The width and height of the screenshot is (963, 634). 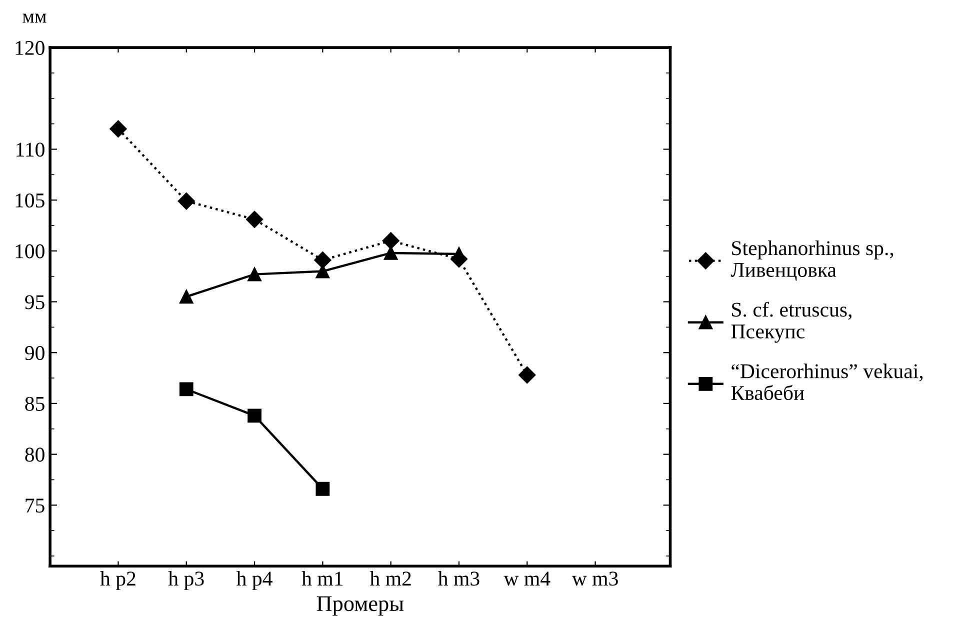 I want to click on y-tick-label: 120, so click(x=30, y=47).